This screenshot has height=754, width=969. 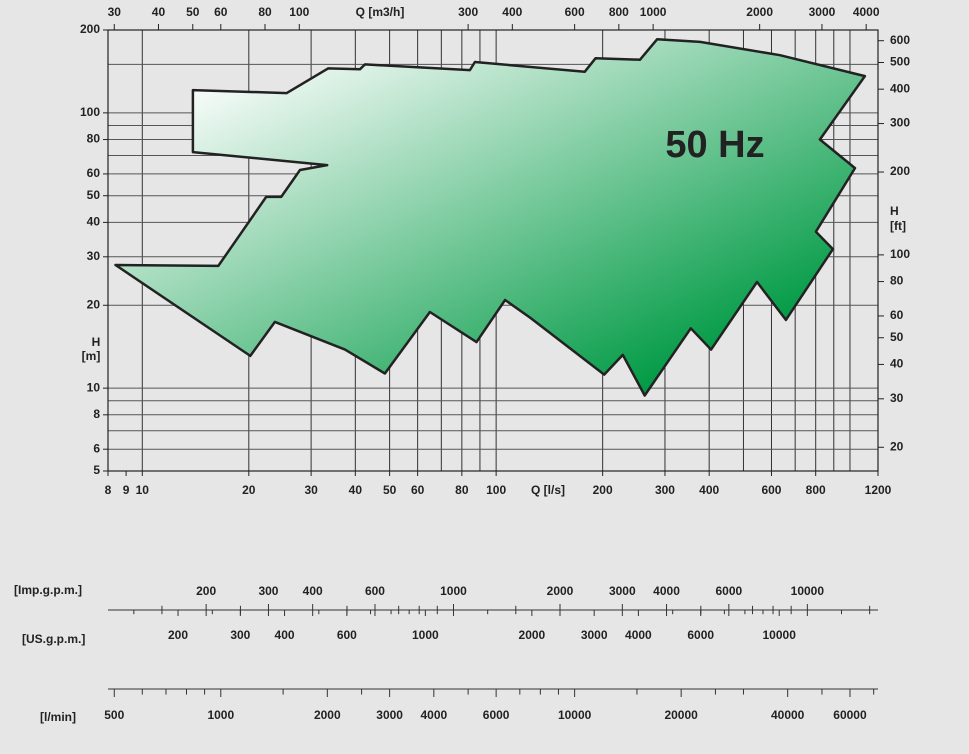 What do you see at coordinates (603, 490) in the screenshot?
I see `x-tick-label: 200` at bounding box center [603, 490].